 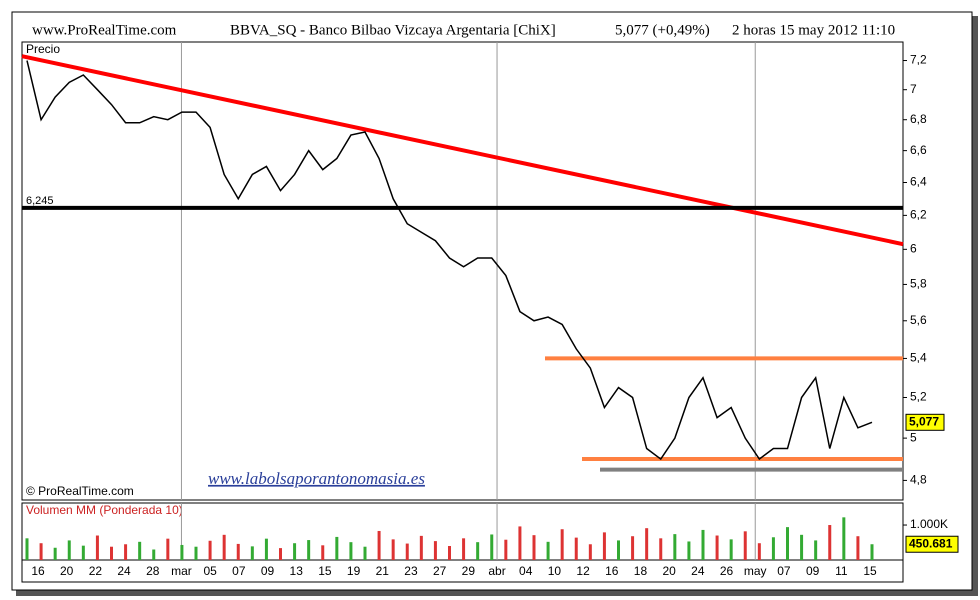 I want to click on y-tick-label: 6,2, so click(x=918, y=215).